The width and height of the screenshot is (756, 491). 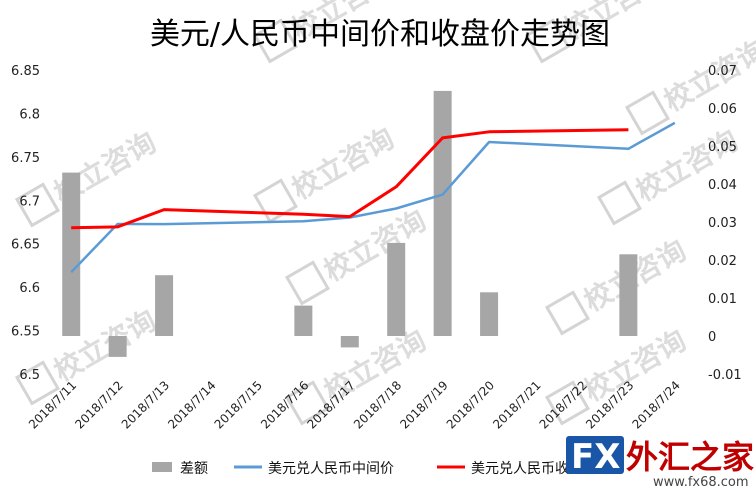 What do you see at coordinates (25, 71) in the screenshot?
I see `left-tick-label: 6.85` at bounding box center [25, 71].